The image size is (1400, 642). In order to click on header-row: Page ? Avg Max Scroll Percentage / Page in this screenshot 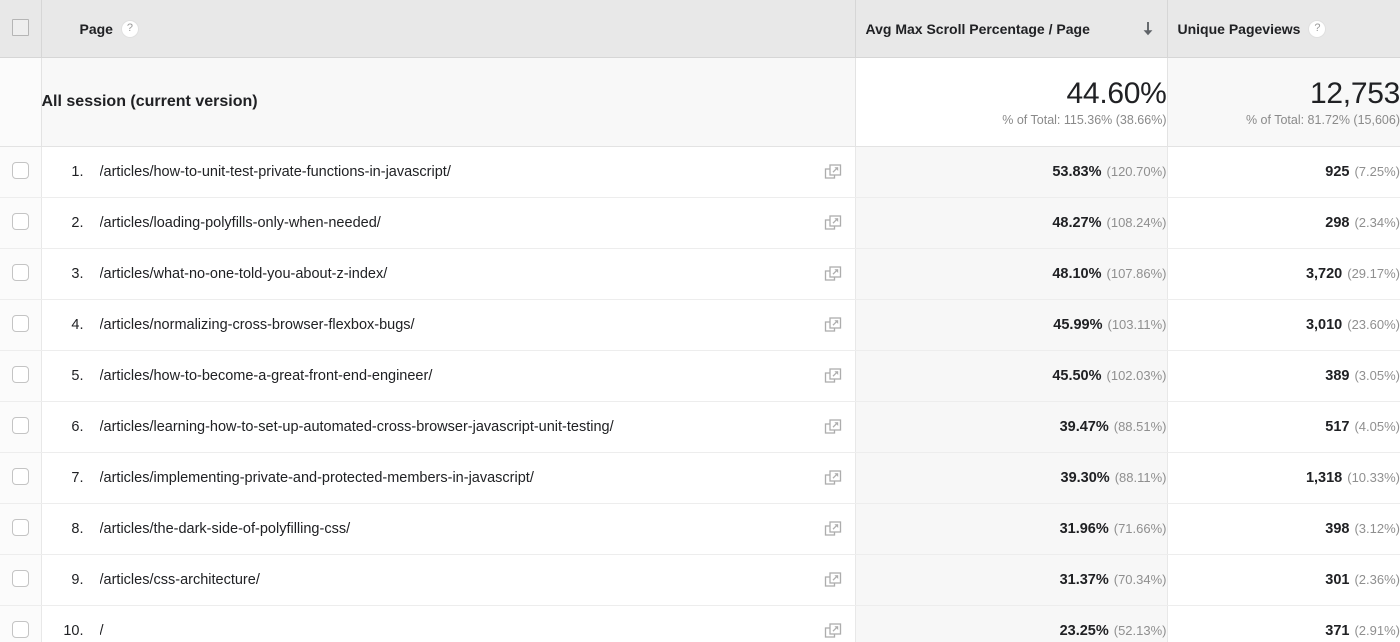, I will do `click(700, 29)`.